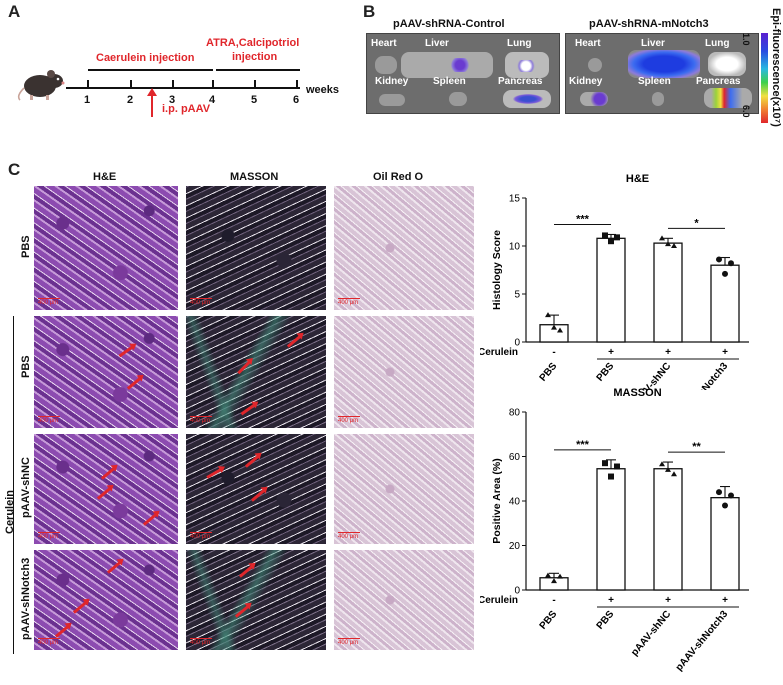  I want to click on micrograph-oil-shnc: 400 μm, so click(404, 489).